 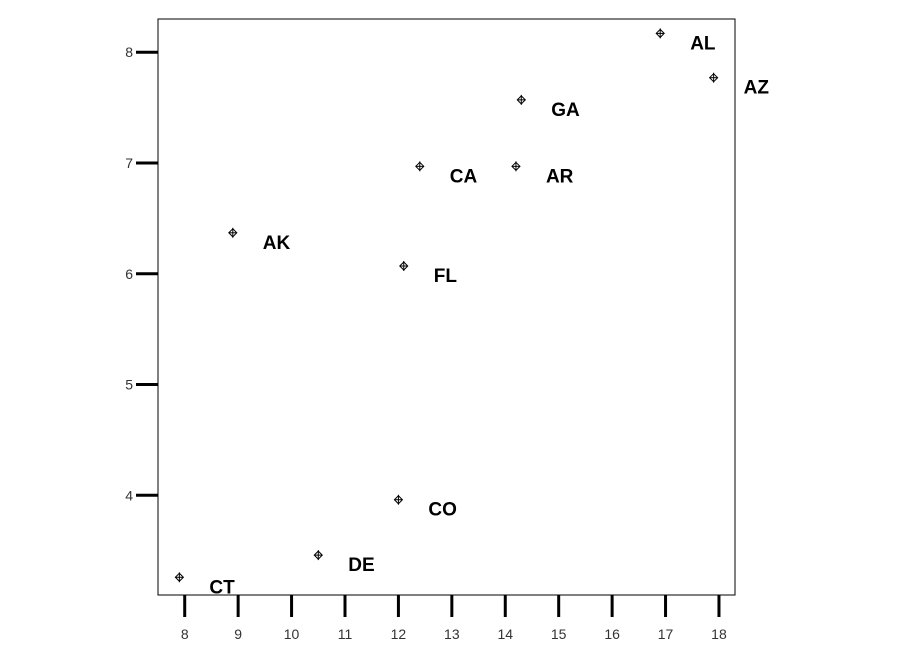 I want to click on y-tick-label: 7, so click(x=129, y=163).